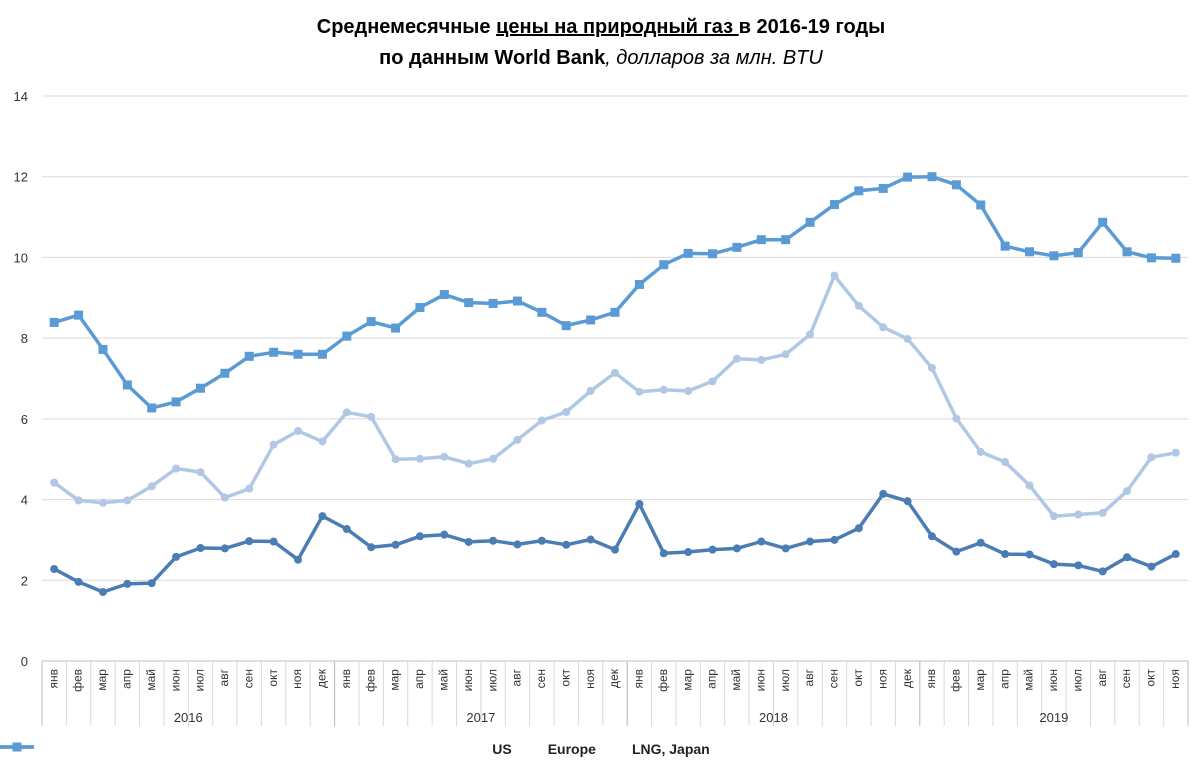 The image size is (1202, 774). I want to click on title-source: по данным World Bank, so click(492, 58).